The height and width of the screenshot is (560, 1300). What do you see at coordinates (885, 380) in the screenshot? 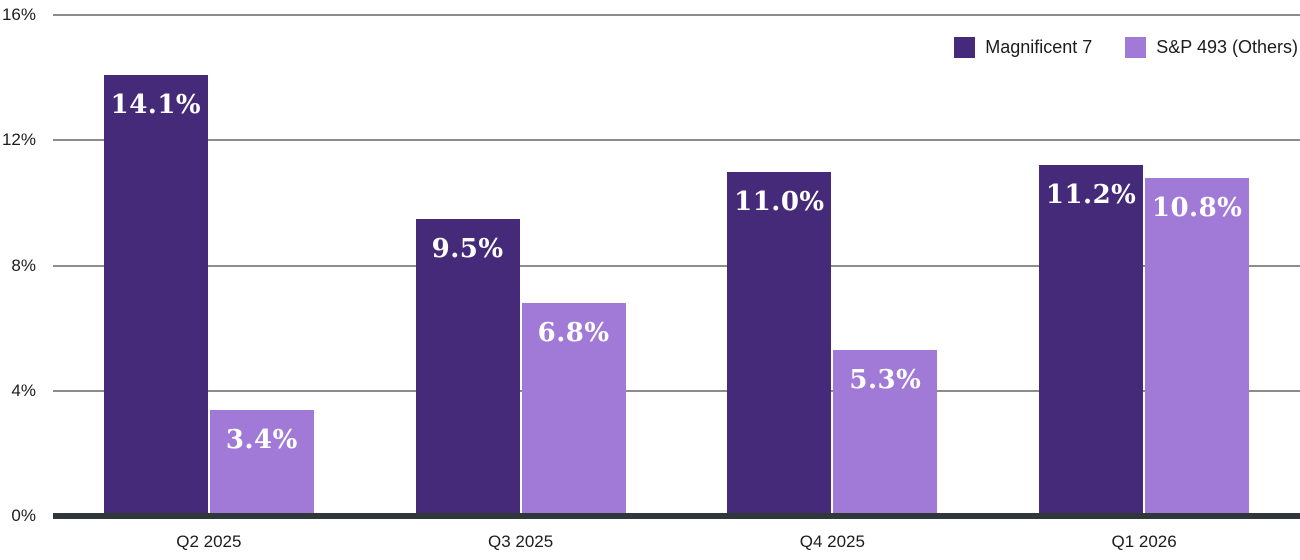
I see `bar-value-label: 5.3%` at bounding box center [885, 380].